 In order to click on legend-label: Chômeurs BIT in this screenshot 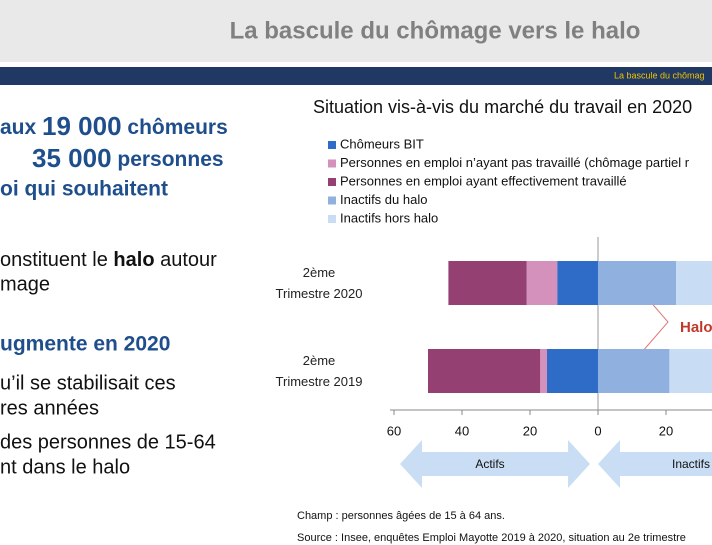, I will do `click(382, 143)`.